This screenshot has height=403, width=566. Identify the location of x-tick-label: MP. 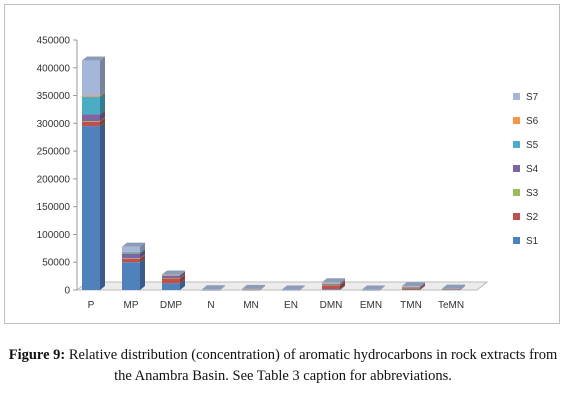
(131, 305).